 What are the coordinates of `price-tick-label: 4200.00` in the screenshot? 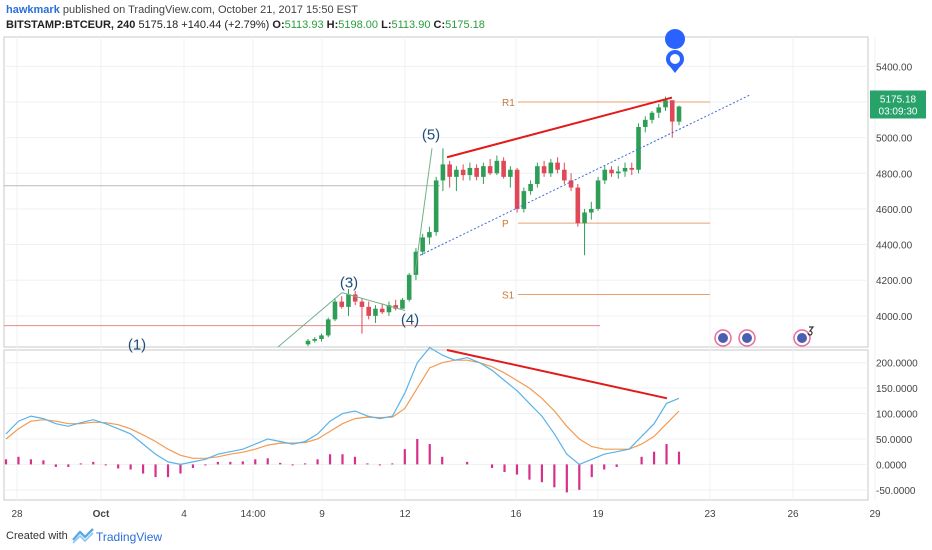 It's located at (894, 281).